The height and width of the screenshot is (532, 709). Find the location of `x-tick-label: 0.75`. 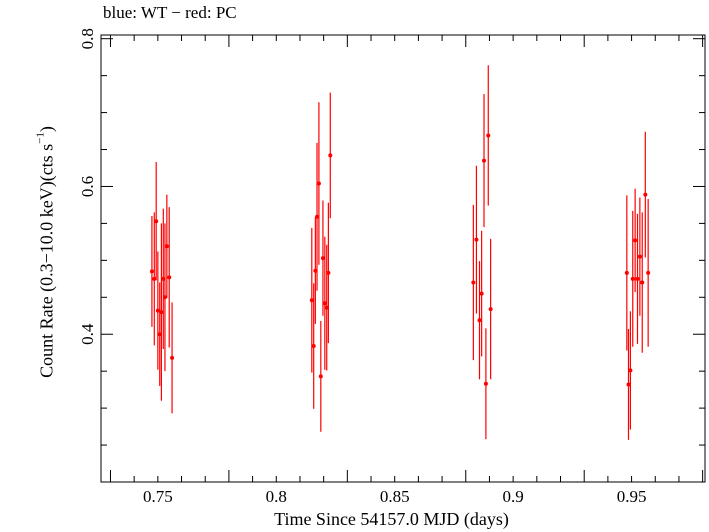

x-tick-label: 0.75 is located at coordinates (158, 496).